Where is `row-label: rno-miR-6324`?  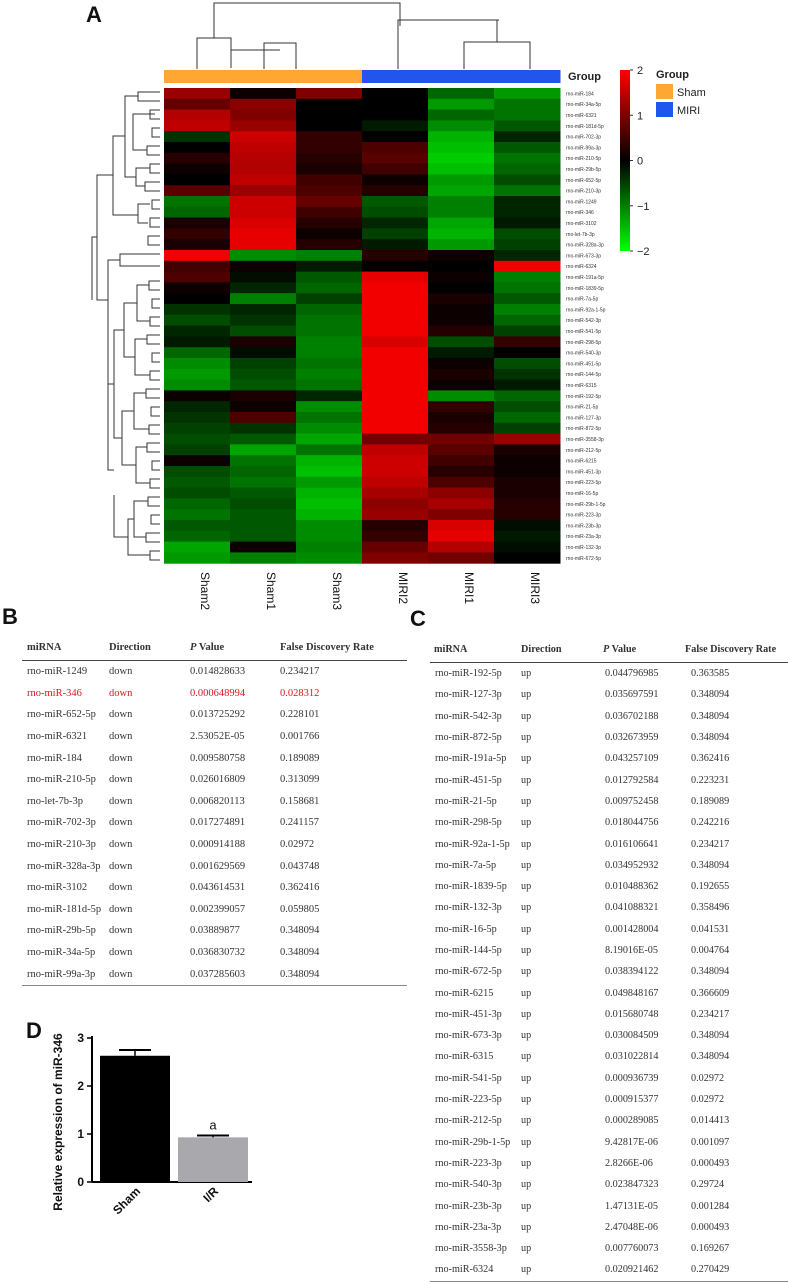
row-label: rno-miR-6324 is located at coordinates (581, 267).